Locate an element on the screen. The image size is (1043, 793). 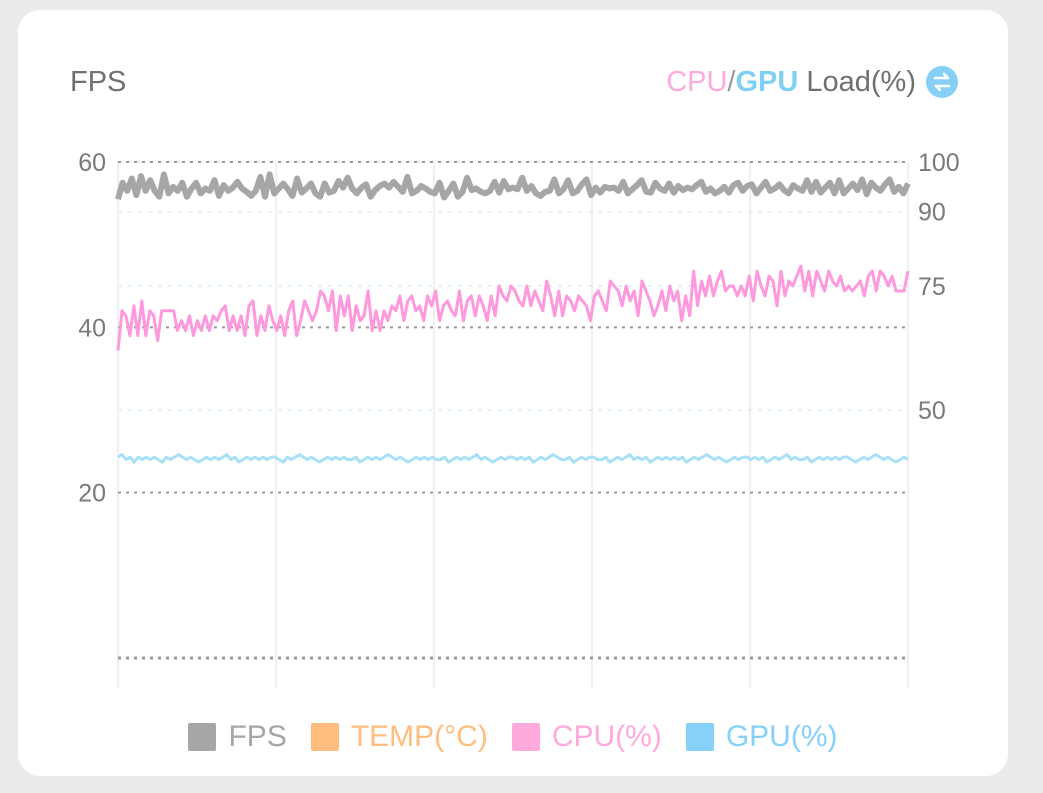
right-title-load: Load(%) is located at coordinates (857, 82).